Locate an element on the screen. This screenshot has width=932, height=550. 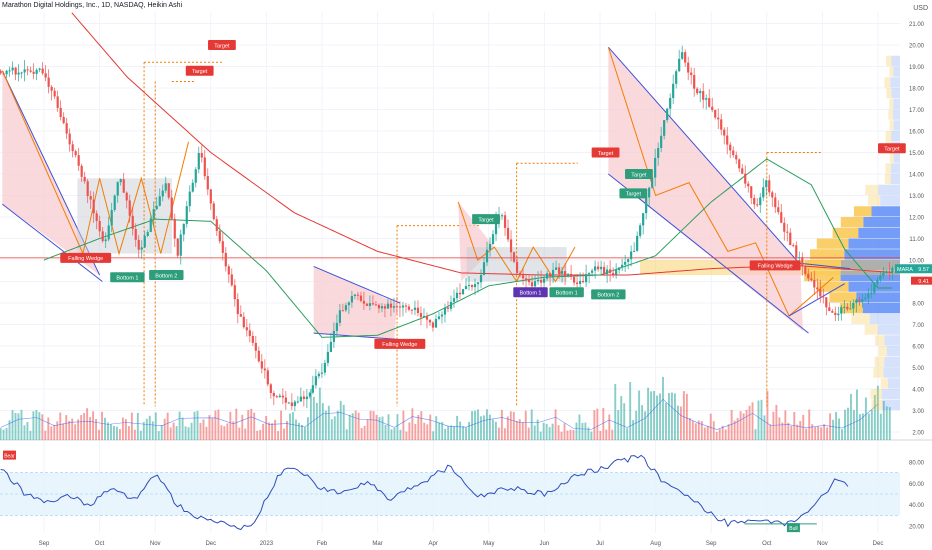
target-label-box is located at coordinates (486, 219).